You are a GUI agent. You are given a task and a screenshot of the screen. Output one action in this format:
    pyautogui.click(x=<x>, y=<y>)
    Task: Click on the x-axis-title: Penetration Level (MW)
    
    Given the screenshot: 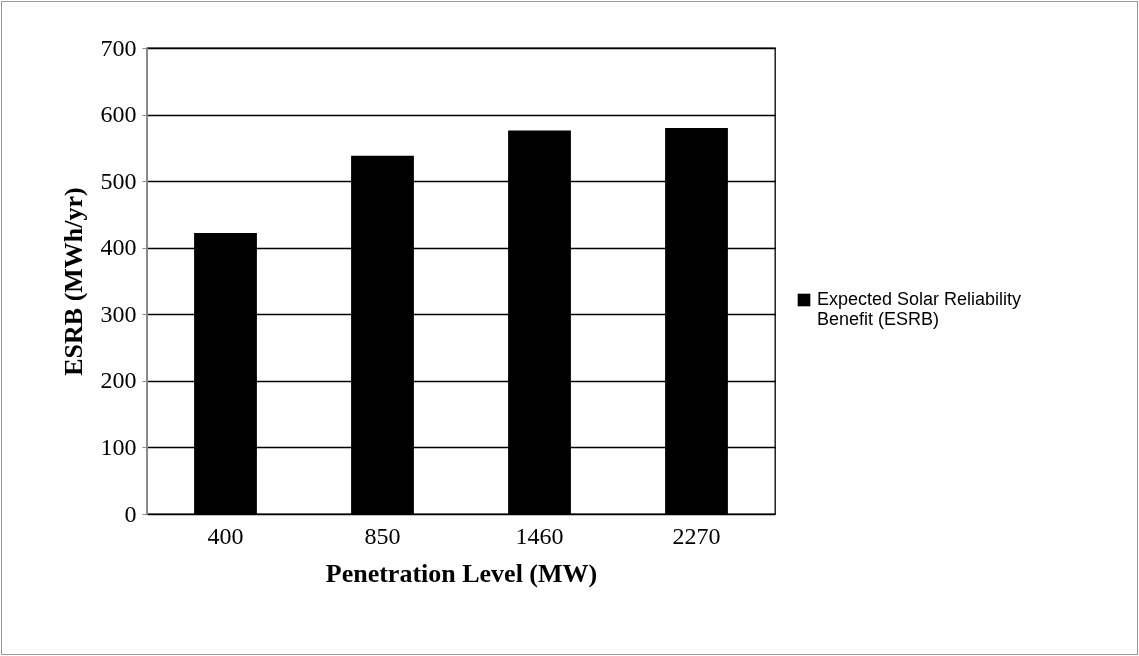 What is the action you would take?
    pyautogui.click(x=461, y=573)
    